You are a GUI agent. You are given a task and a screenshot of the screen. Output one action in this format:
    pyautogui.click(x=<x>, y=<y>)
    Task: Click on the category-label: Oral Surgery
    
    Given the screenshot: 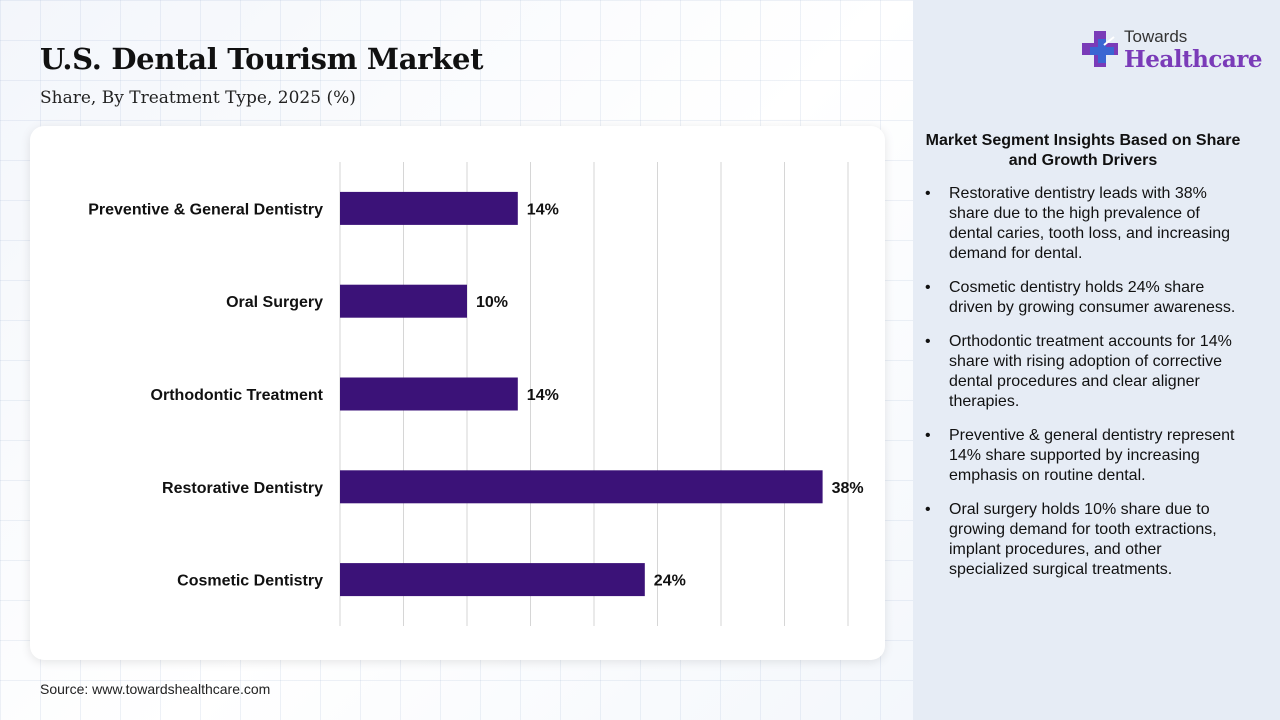 What is the action you would take?
    pyautogui.click(x=274, y=302)
    